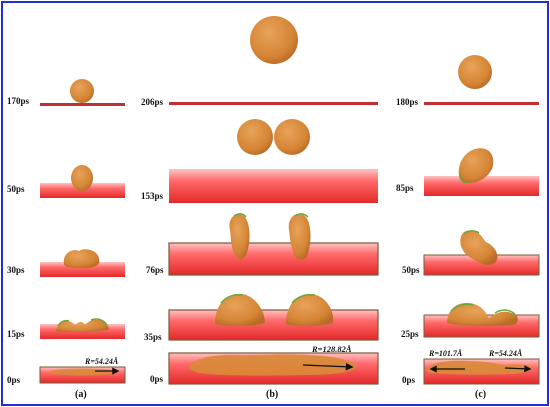 Image resolution: width=550 pixels, height=407 pixels. Describe the element at coordinates (81, 394) in the screenshot. I see `panel-label: (a)` at that location.